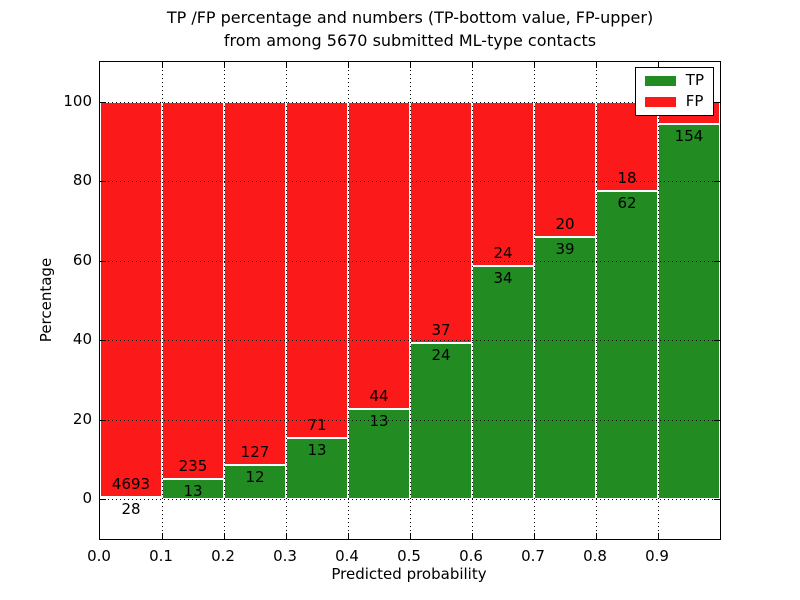  What do you see at coordinates (255, 452) in the screenshot?
I see `fp-count-label: 127` at bounding box center [255, 452].